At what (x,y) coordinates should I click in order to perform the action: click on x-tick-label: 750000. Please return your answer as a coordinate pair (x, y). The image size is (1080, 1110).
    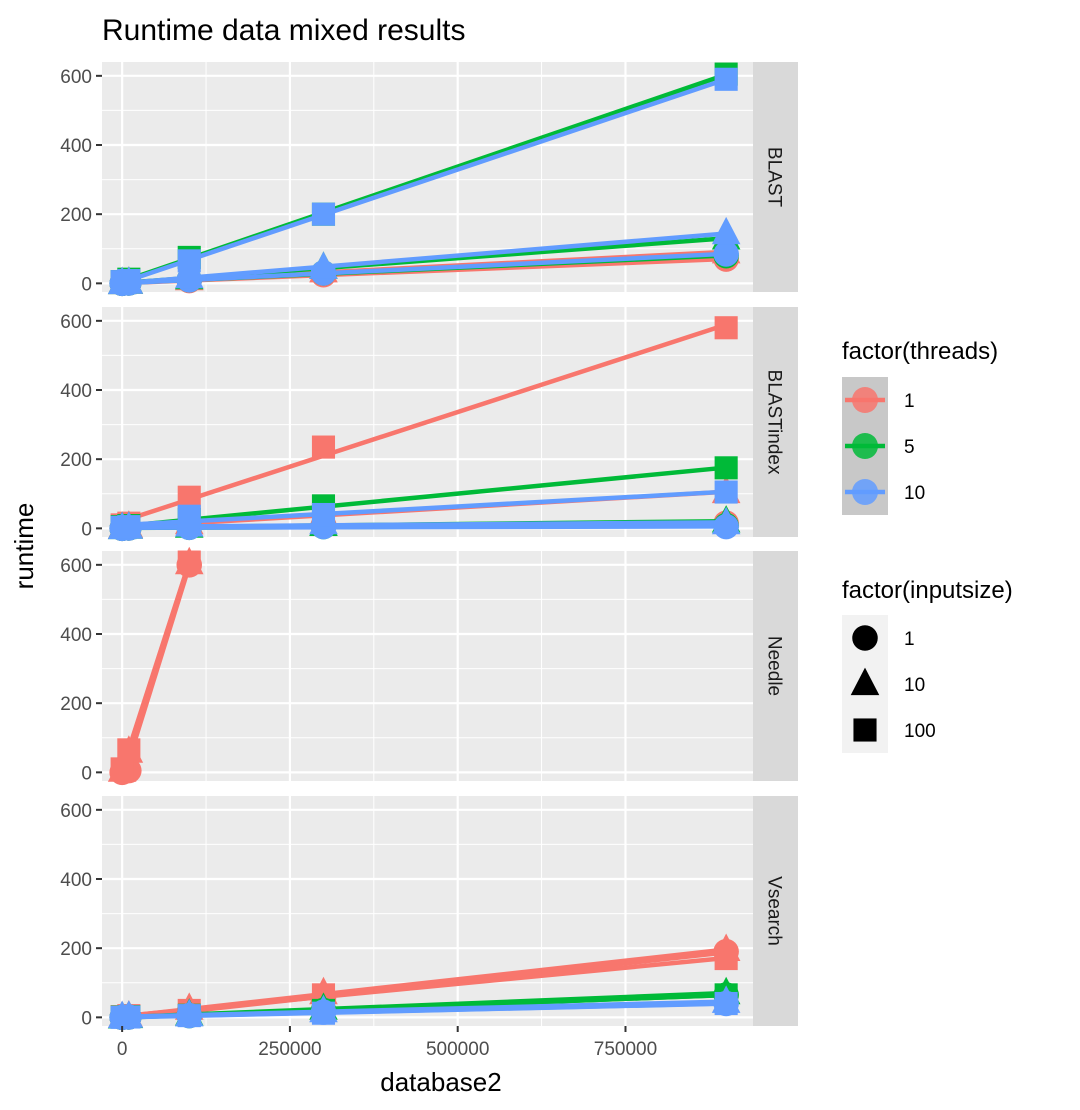
    Looking at the image, I should click on (625, 1049).